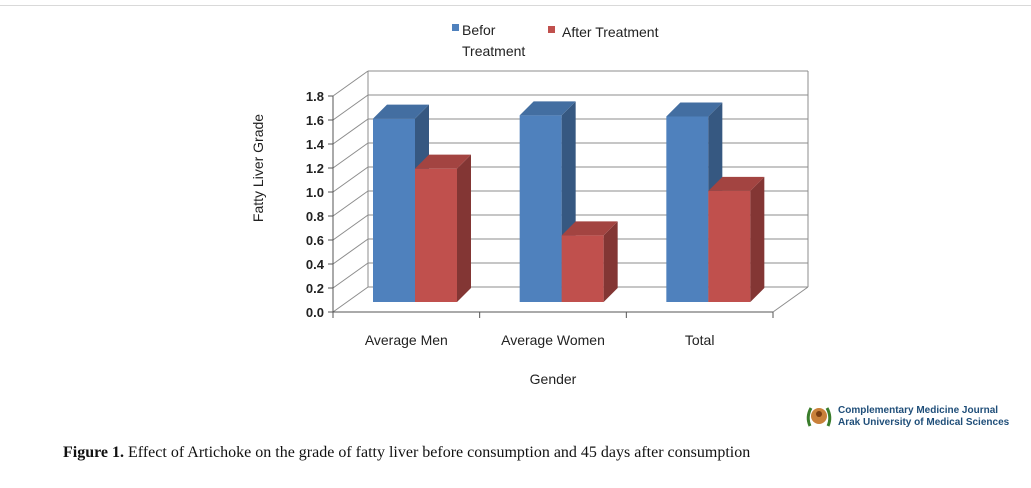 Image resolution: width=1031 pixels, height=488 pixels. What do you see at coordinates (315, 144) in the screenshot?
I see `y-tick-label: 1.4` at bounding box center [315, 144].